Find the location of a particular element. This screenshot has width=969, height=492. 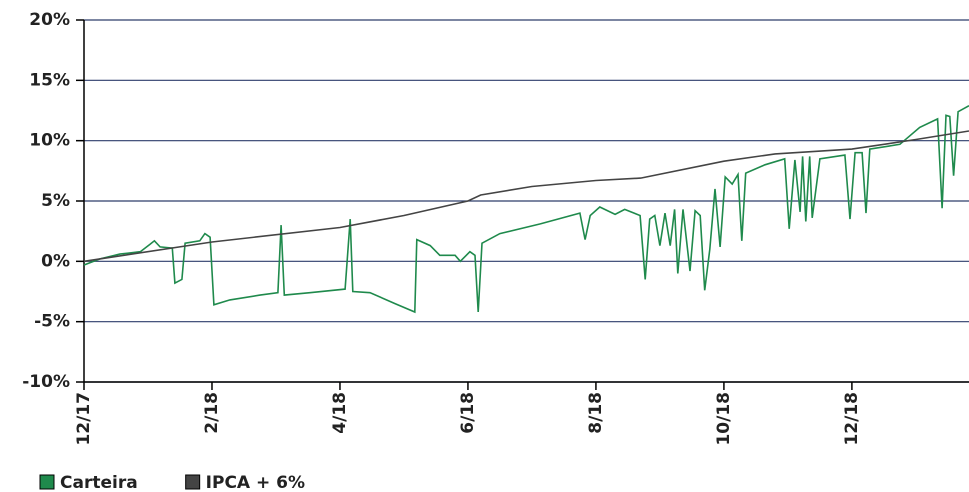

x-tick-label: 8/18 is located at coordinates (596, 413).